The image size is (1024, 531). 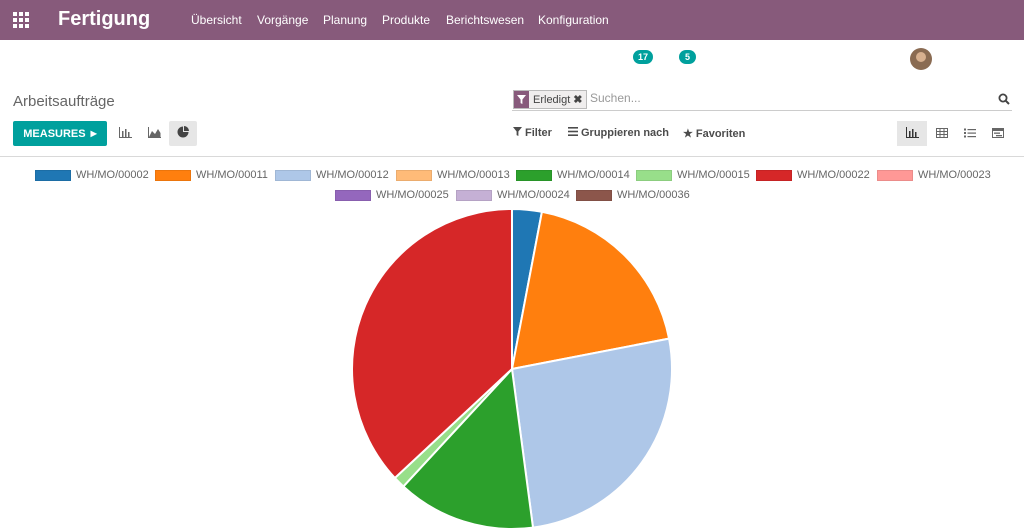 I want to click on legend-item: WH/MO/00012, so click(x=332, y=175).